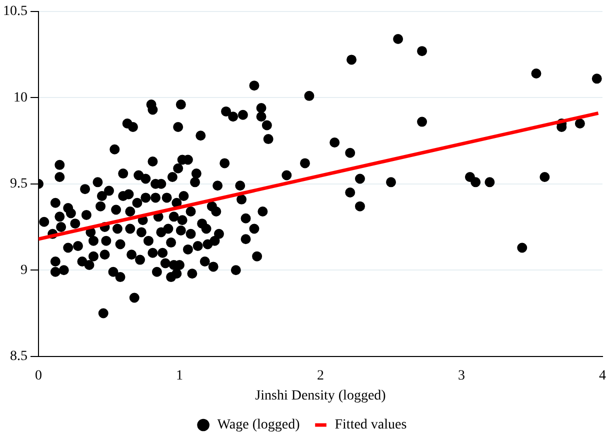  Describe the element at coordinates (15, 12) in the screenshot. I see `y-tick-label: 10.5` at that location.